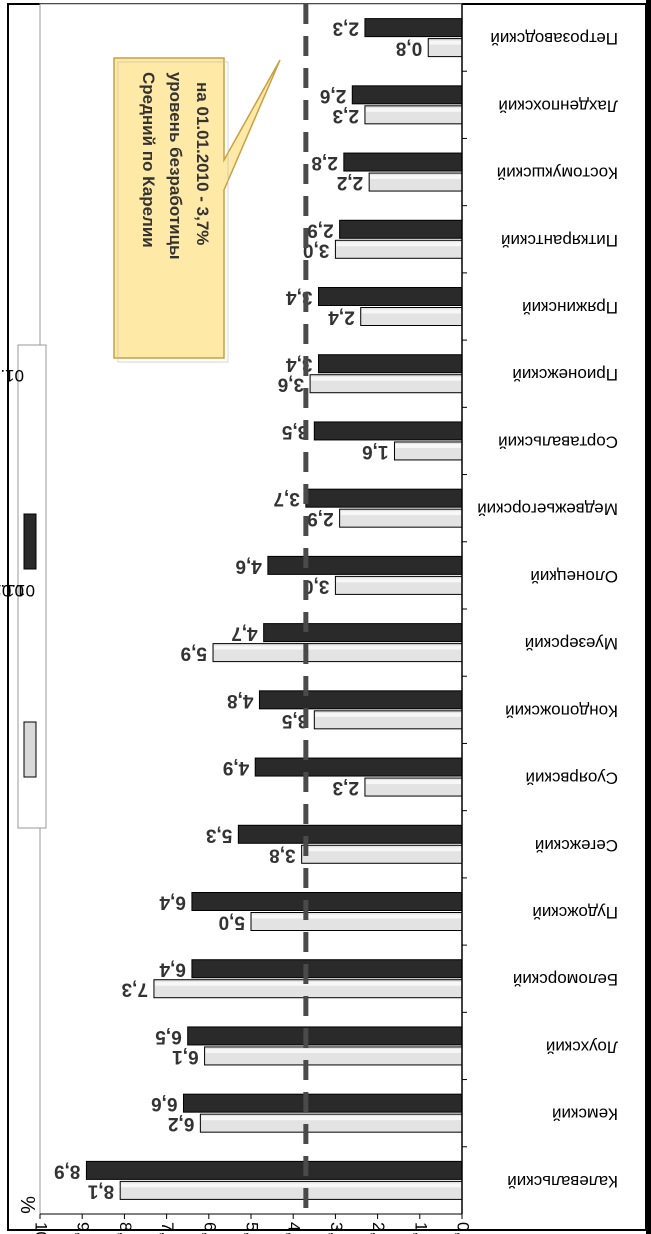  What do you see at coordinates (135, 989) in the screenshot?
I see `data-label-2009-3: 7,3` at bounding box center [135, 989].